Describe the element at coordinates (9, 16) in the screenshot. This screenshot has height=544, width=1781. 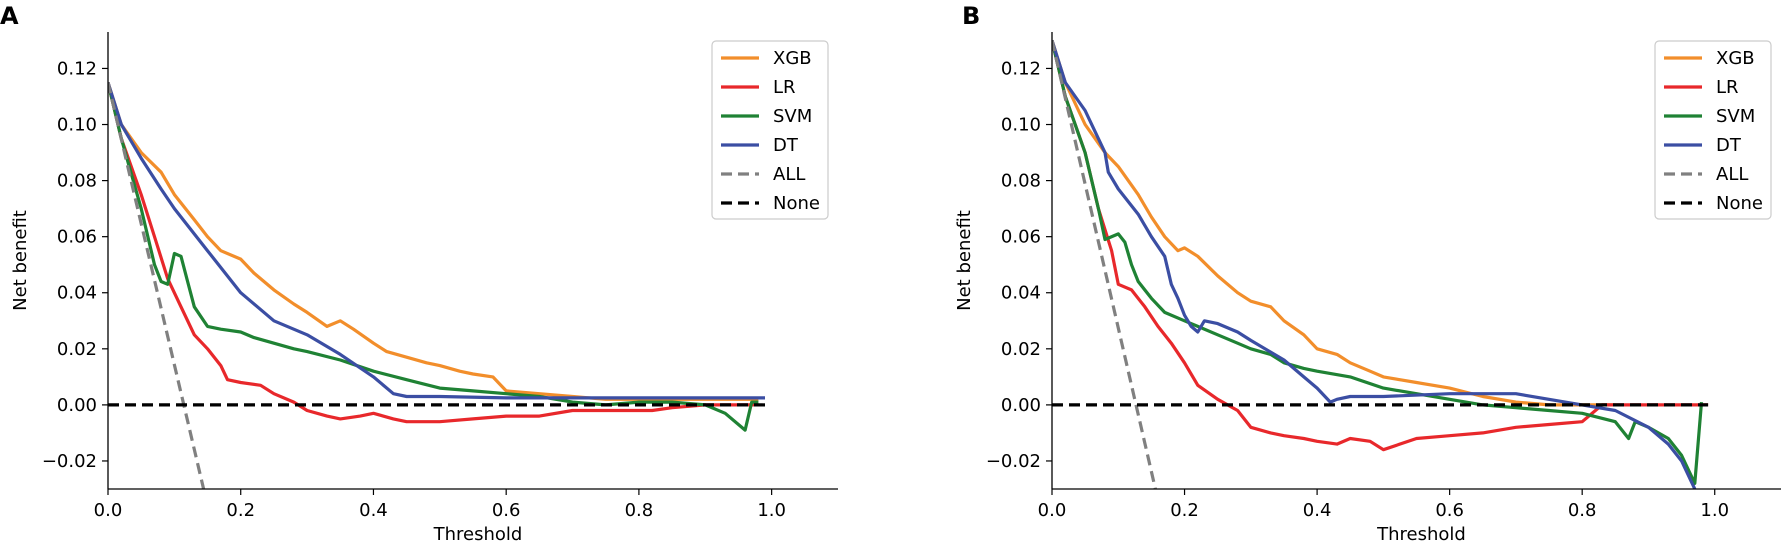
I see `panel-label: A` at that location.